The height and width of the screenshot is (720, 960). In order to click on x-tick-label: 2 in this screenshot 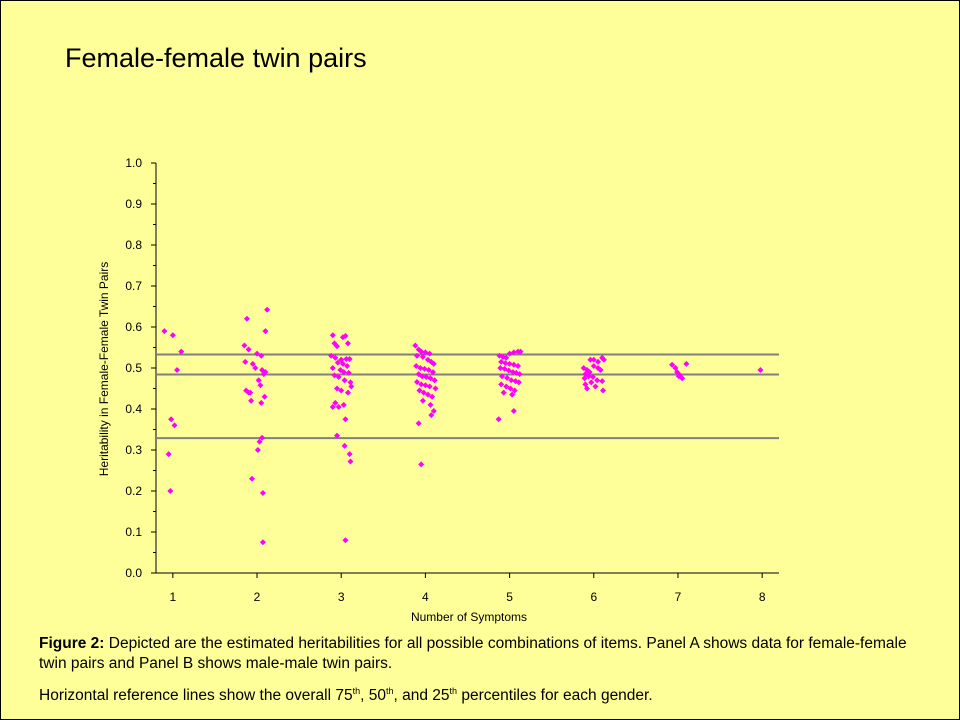, I will do `click(257, 597)`.